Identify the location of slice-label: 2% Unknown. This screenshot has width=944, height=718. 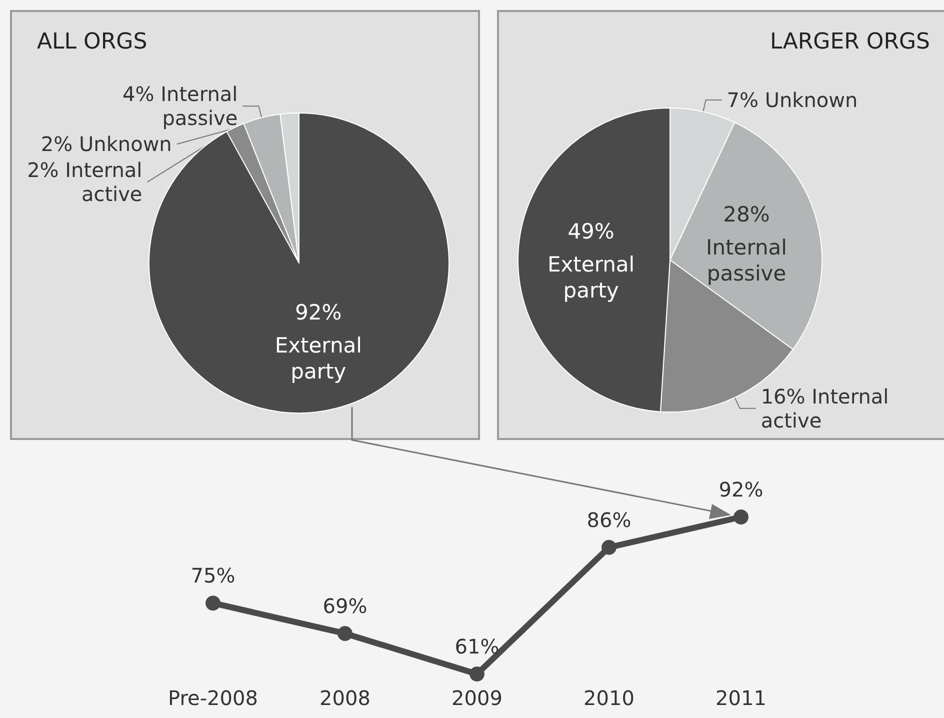
(106, 144).